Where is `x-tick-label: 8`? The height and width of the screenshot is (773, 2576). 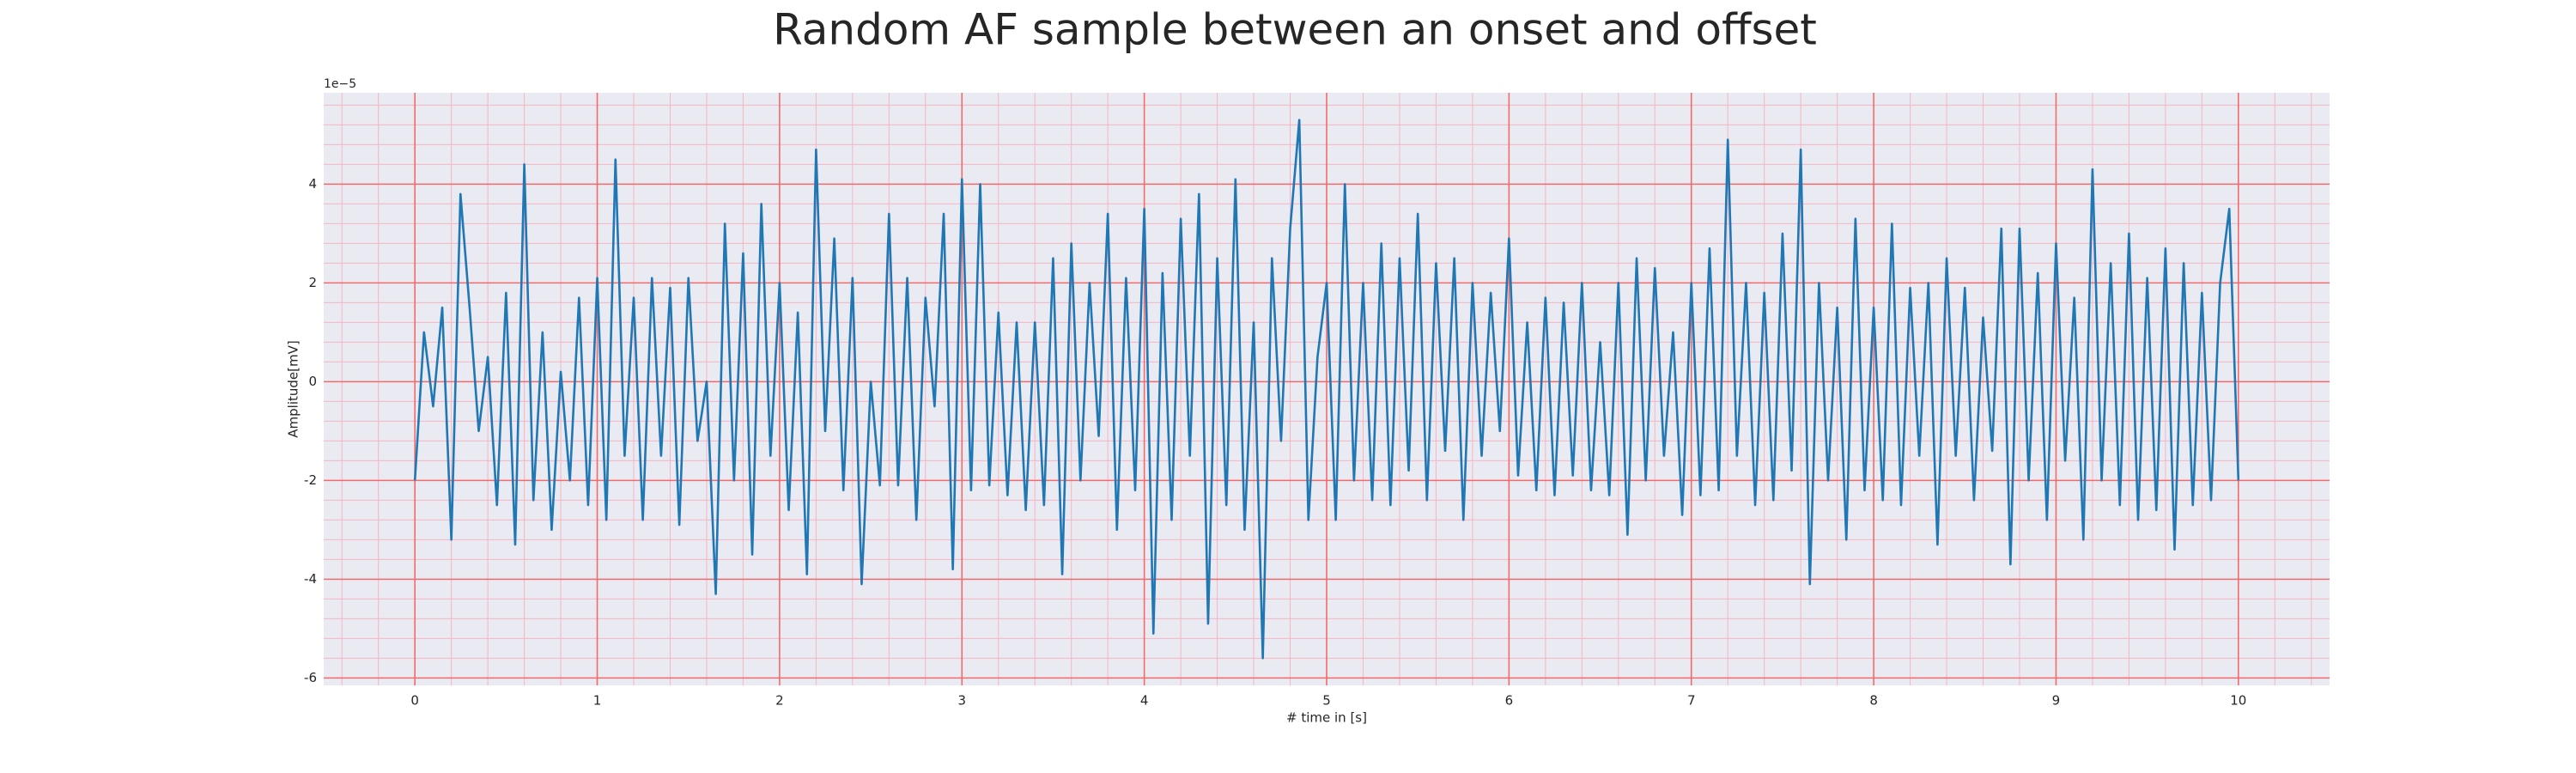
x-tick-label: 8 is located at coordinates (1873, 701).